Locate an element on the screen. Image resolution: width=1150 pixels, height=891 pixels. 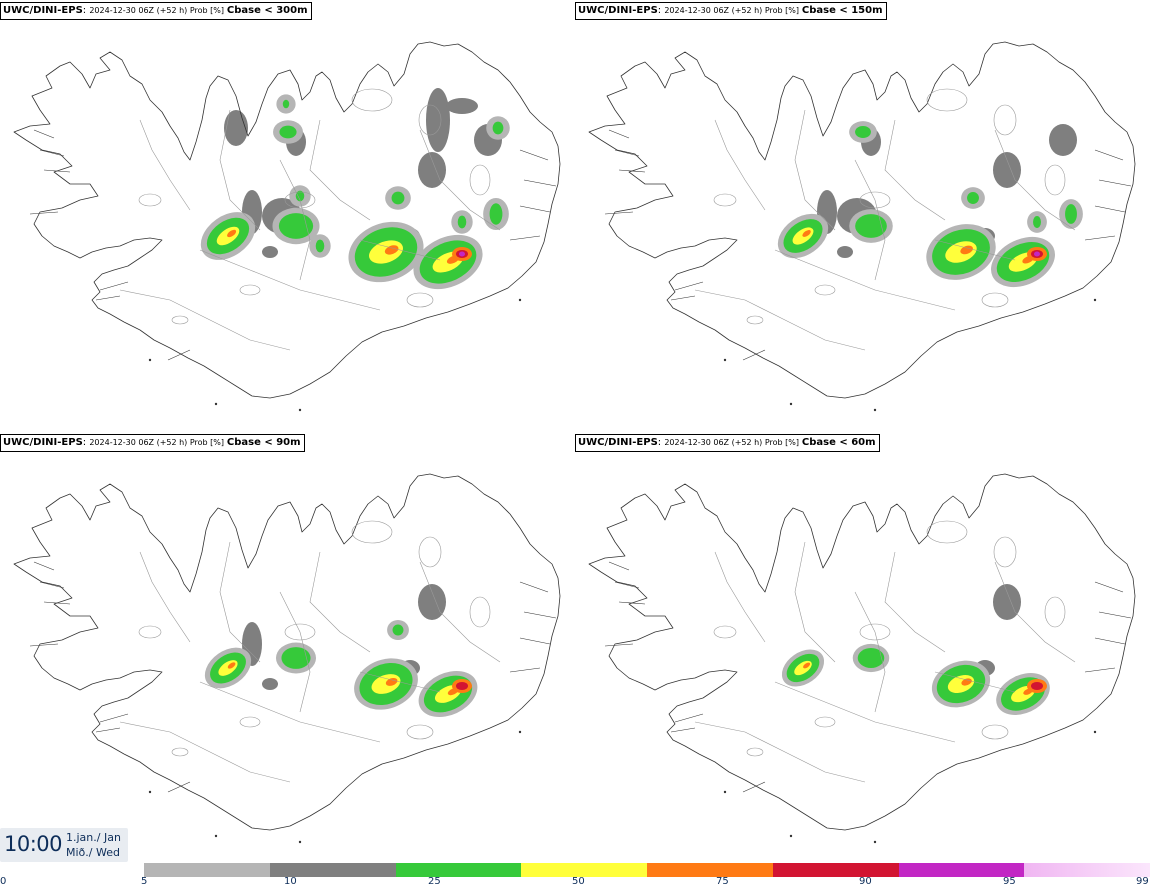
probability-hotspot is located at coordinates (462, 686).